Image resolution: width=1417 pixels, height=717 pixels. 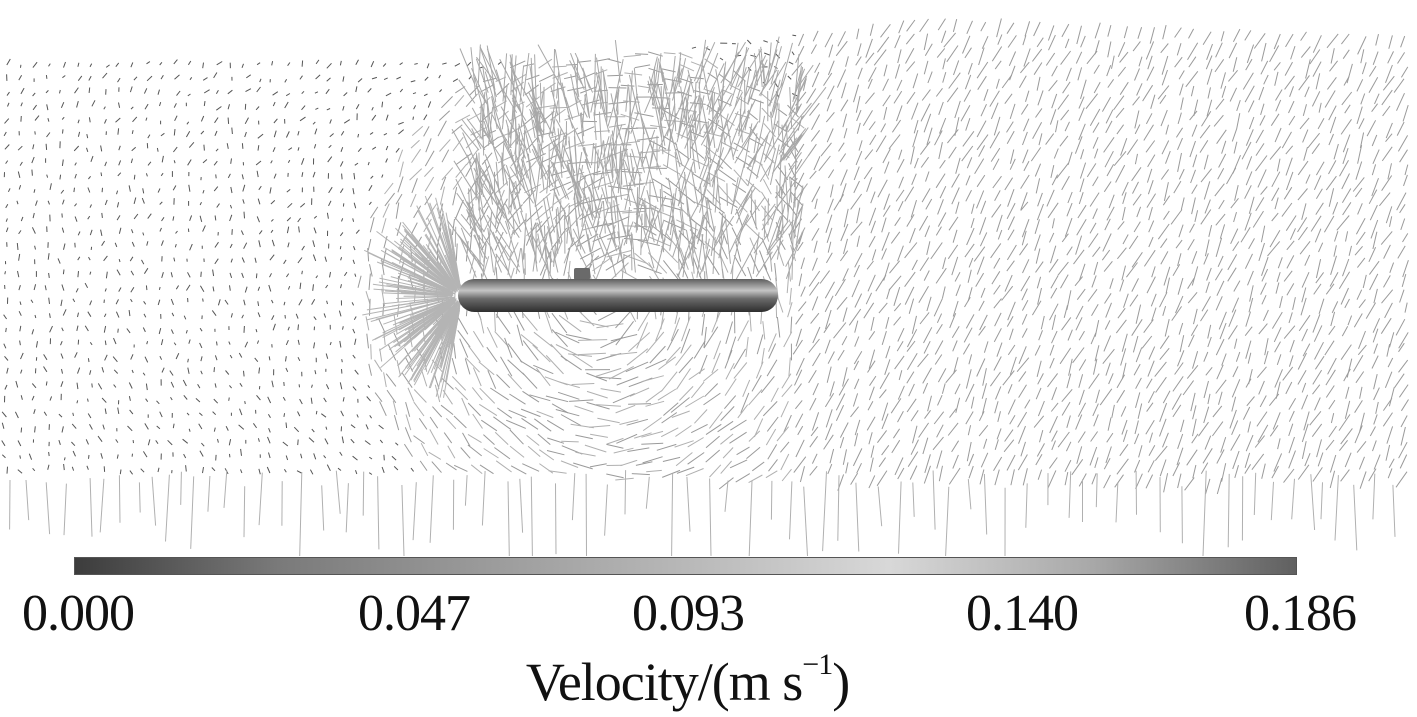 I want to click on submarine-sail, so click(x=582, y=274).